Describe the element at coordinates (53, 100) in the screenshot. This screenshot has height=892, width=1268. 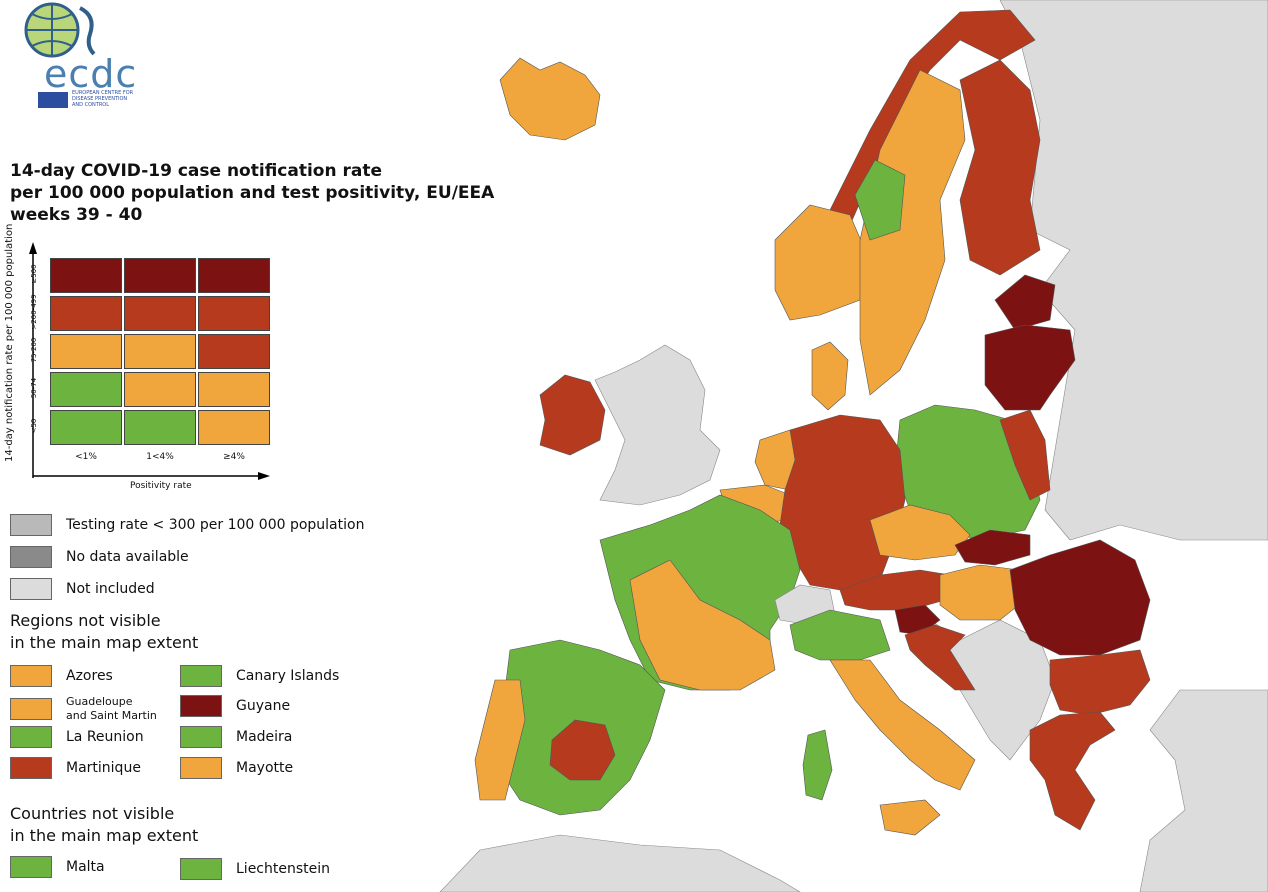
I see `eu-flag-icon` at that location.